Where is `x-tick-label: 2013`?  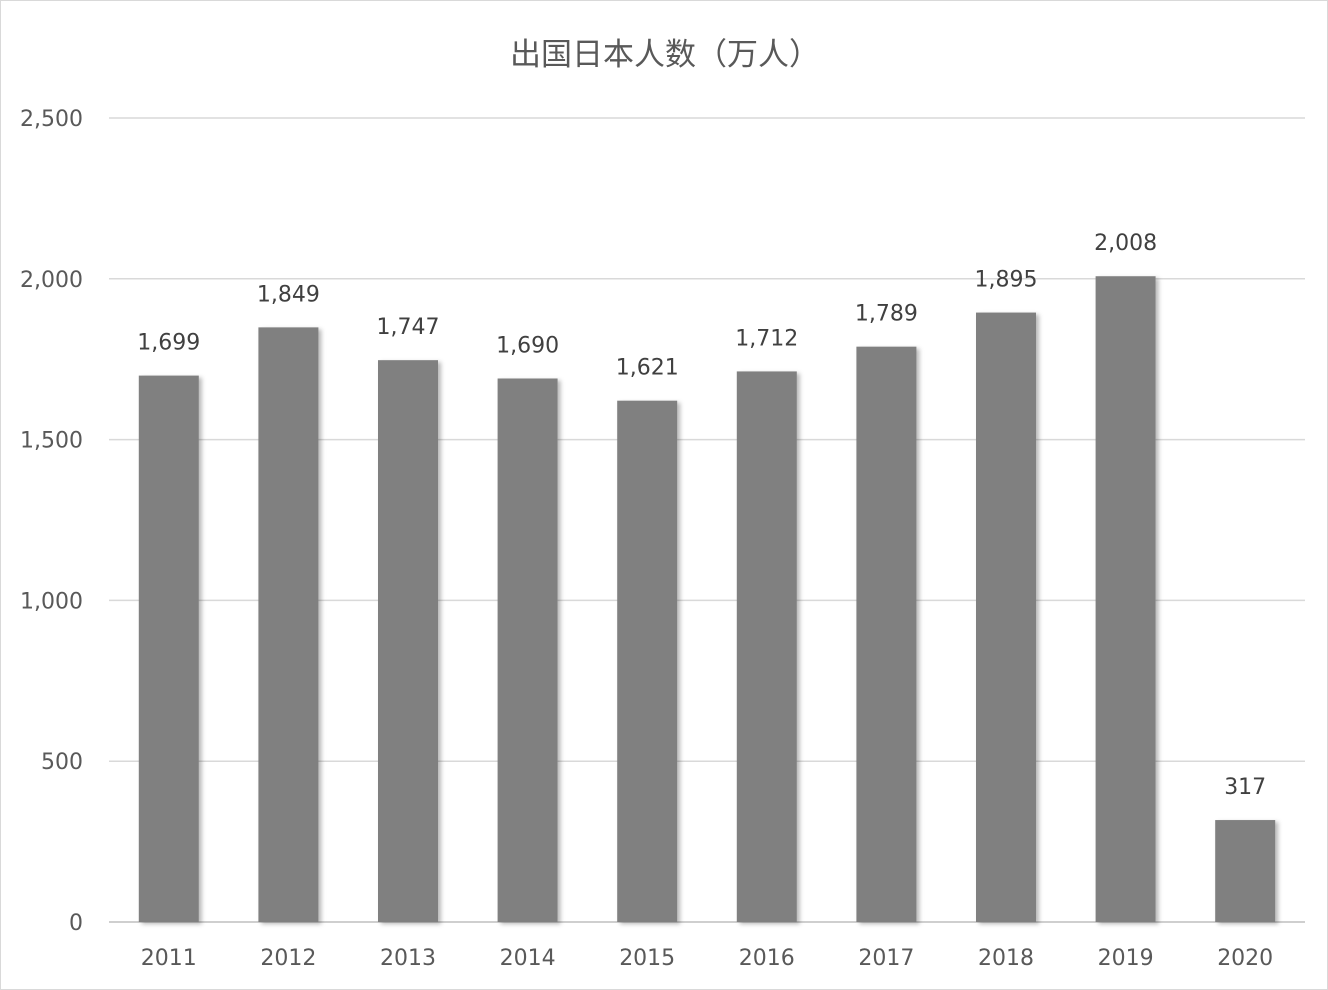
x-tick-label: 2013 is located at coordinates (408, 958).